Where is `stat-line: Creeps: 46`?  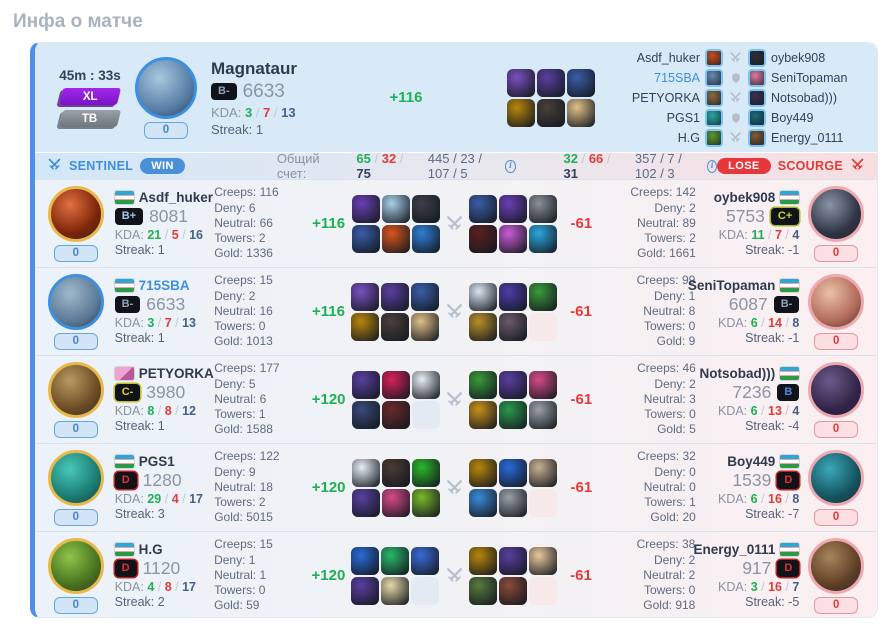
stat-line: Creeps: 46 is located at coordinates (666, 368).